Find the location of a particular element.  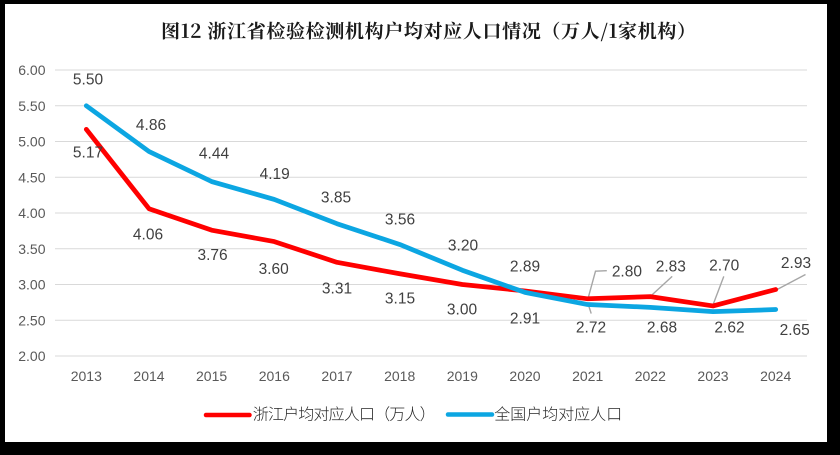

svg-text: 2022 is located at coordinates (650, 376).